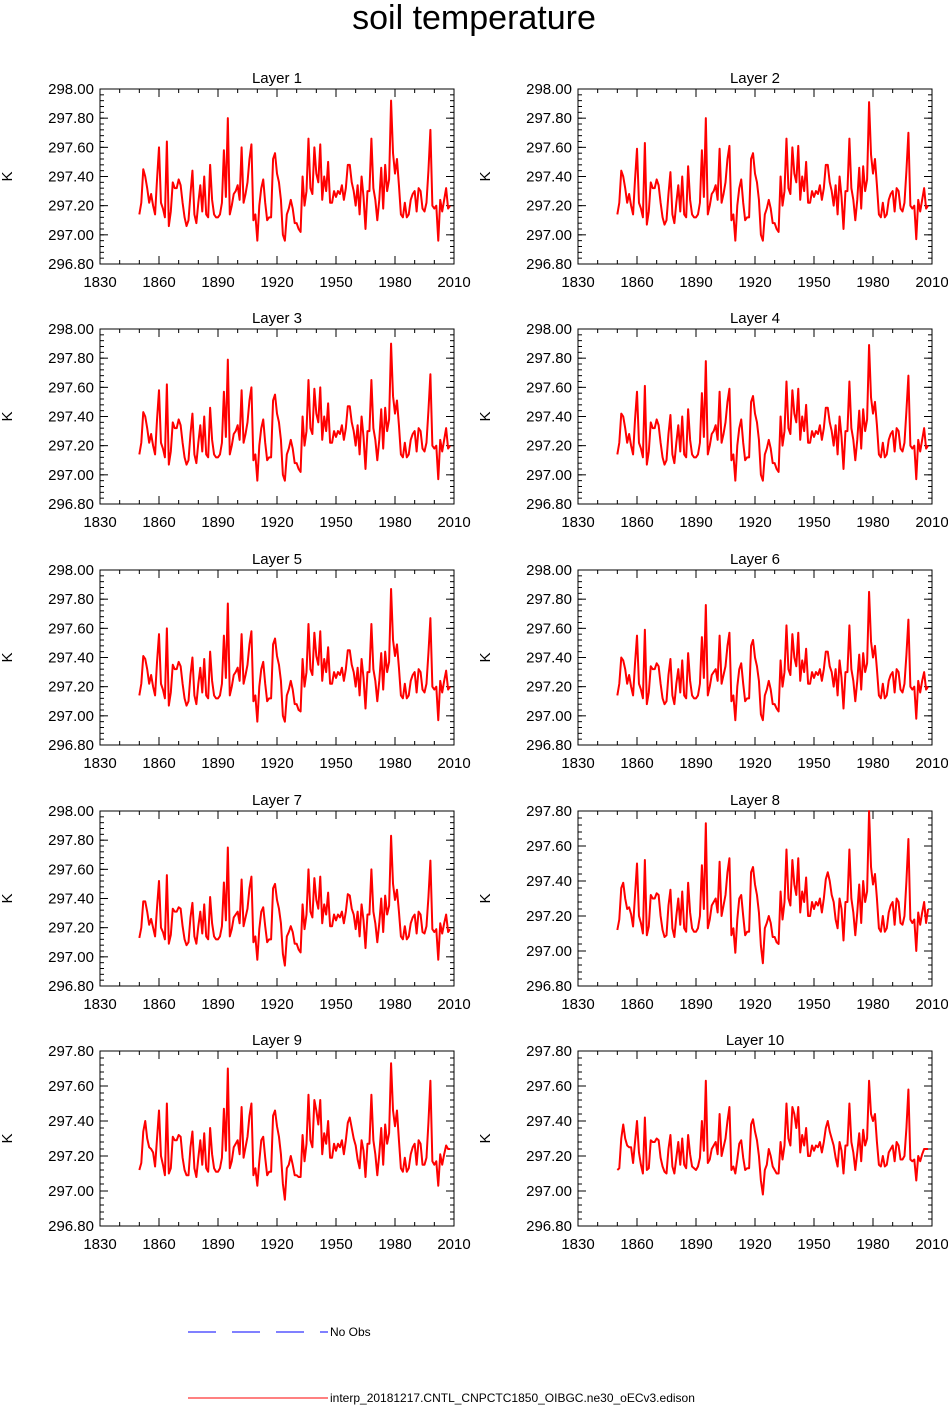 The height and width of the screenshot is (1407, 948). What do you see at coordinates (277, 78) in the screenshot?
I see `panel-title: Layer 1` at bounding box center [277, 78].